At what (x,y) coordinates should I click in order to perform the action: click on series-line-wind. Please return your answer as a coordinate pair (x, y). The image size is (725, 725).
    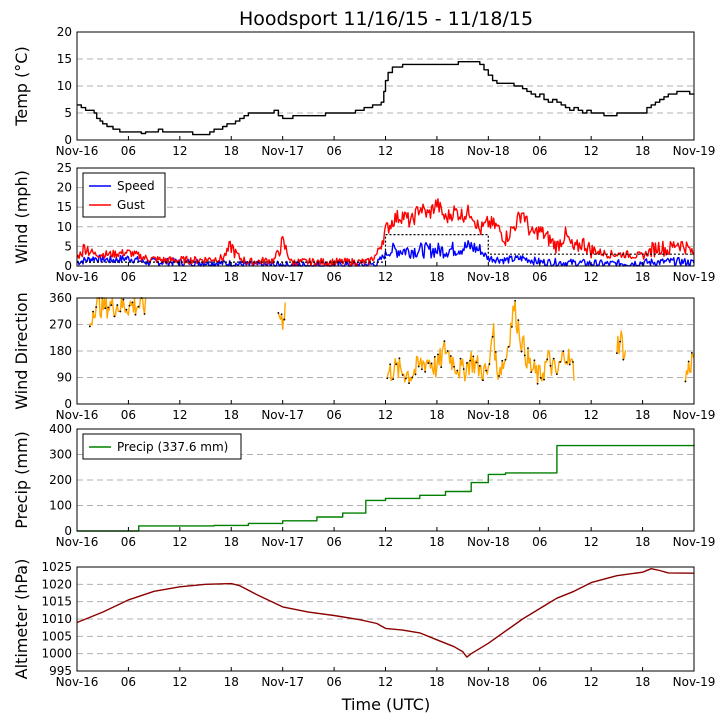
    Looking at the image, I should click on (385, 253).